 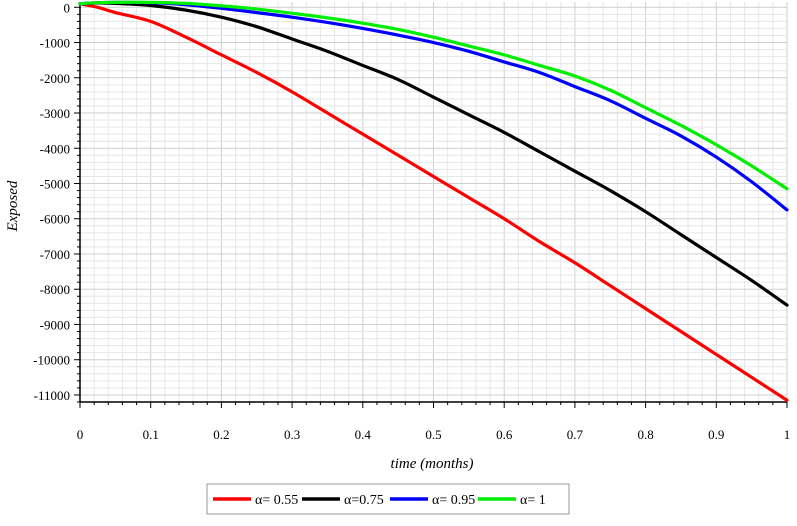 I want to click on x-tick-label: 0.2, so click(x=221, y=434).